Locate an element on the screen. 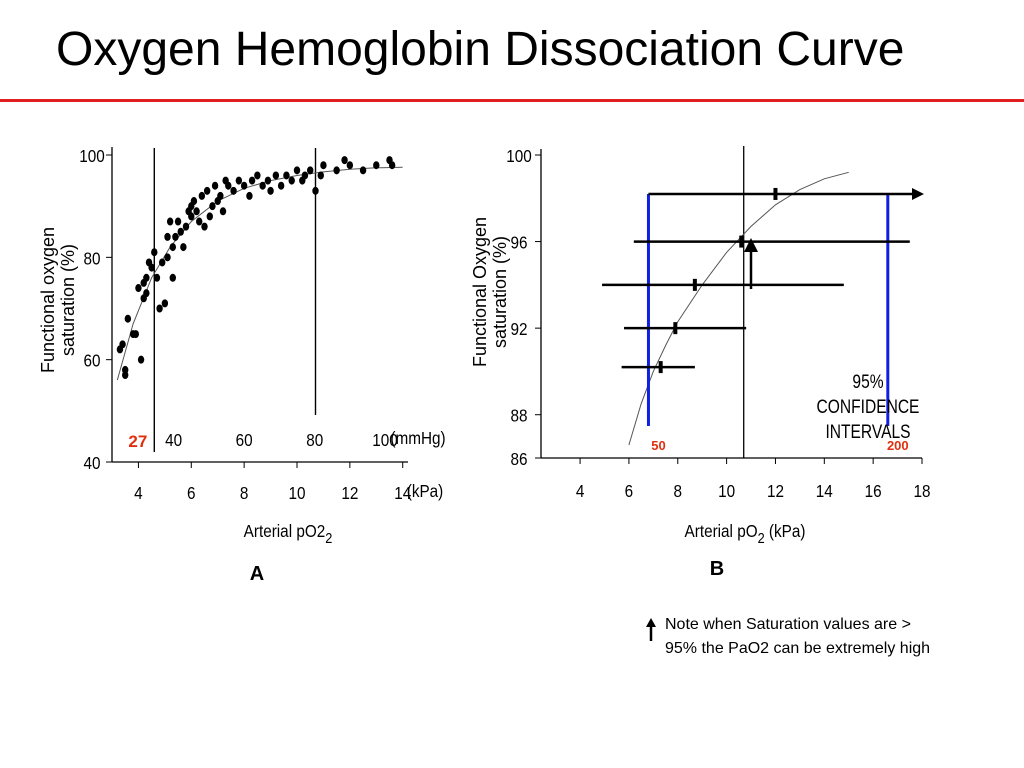 This screenshot has height=768, width=1024. chart-b-annotation: 95% CONFIDENCE INTERVALS is located at coordinates (868, 407).